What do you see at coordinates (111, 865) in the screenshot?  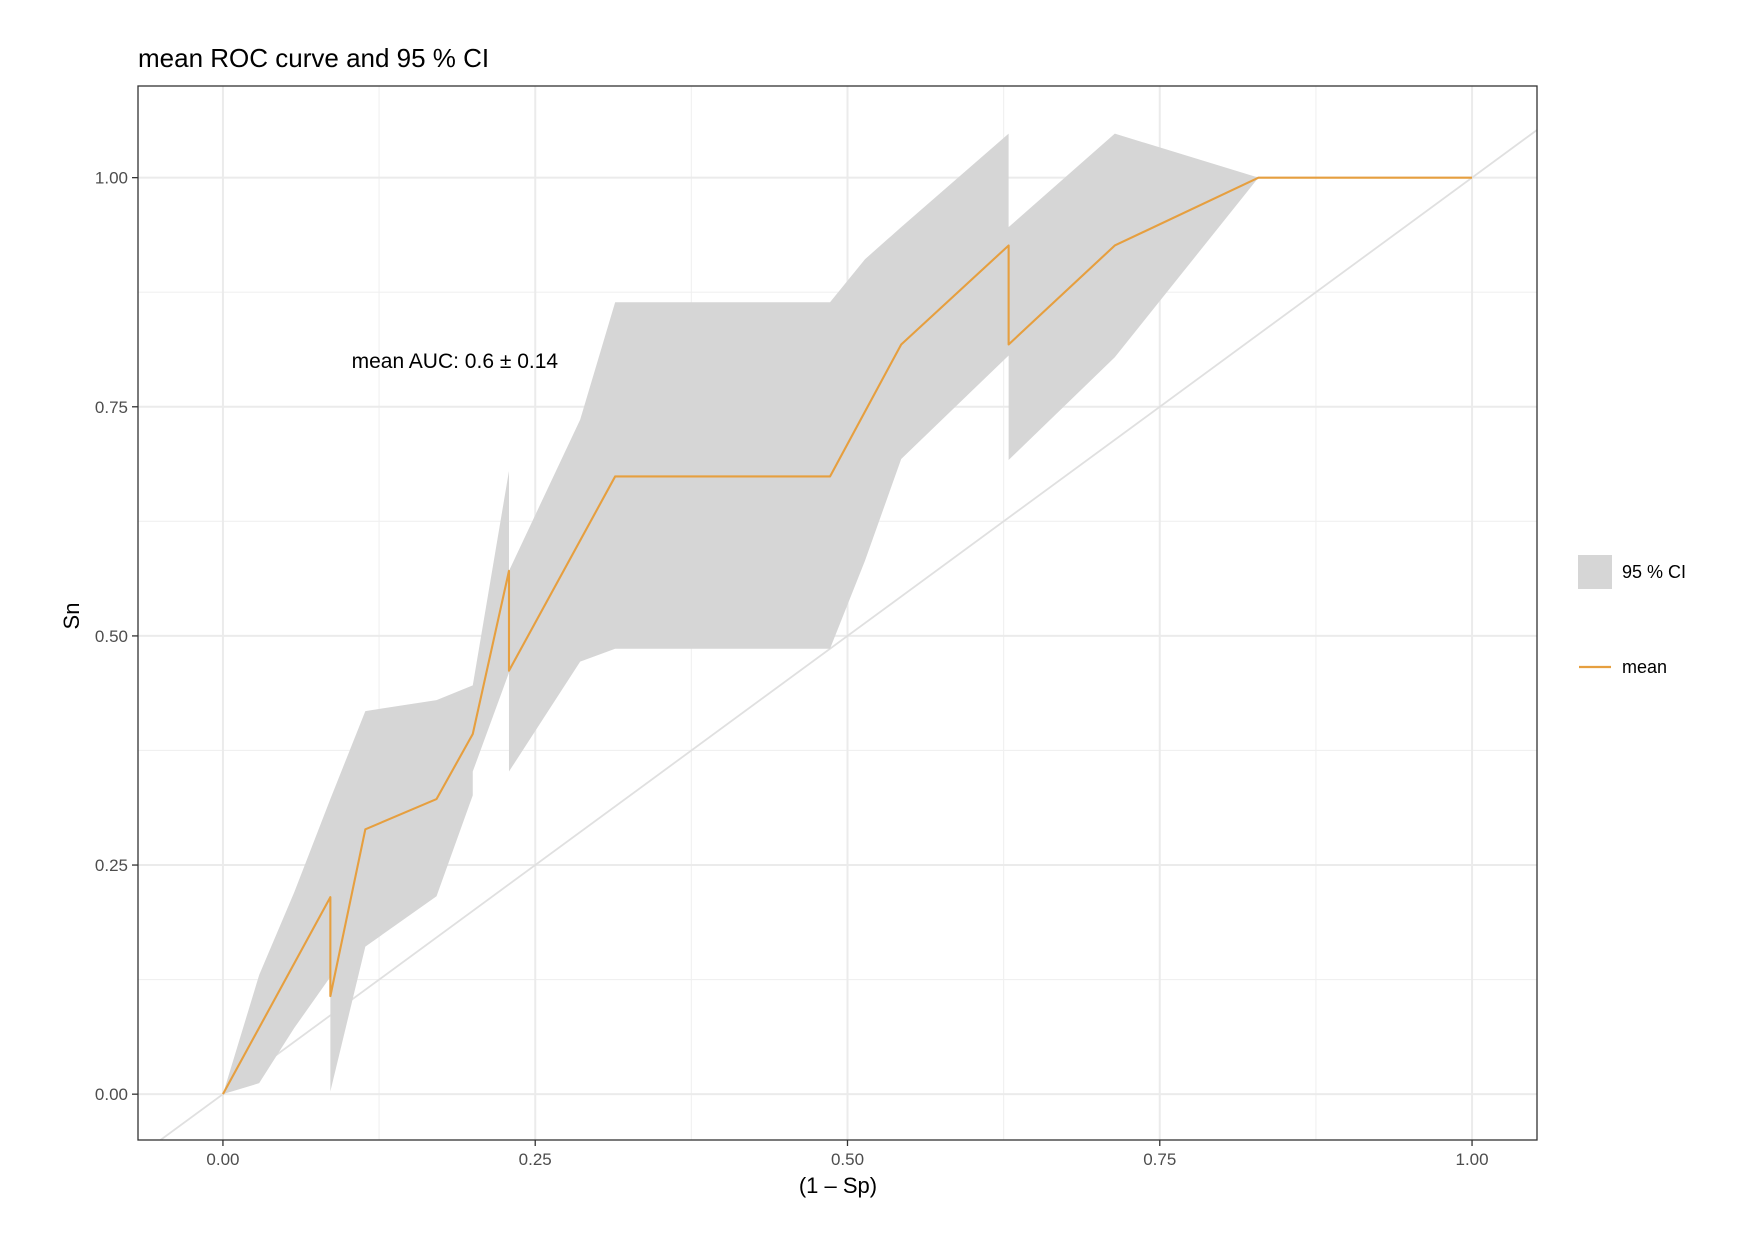 I see `y-tick-label: 0.25` at bounding box center [111, 865].